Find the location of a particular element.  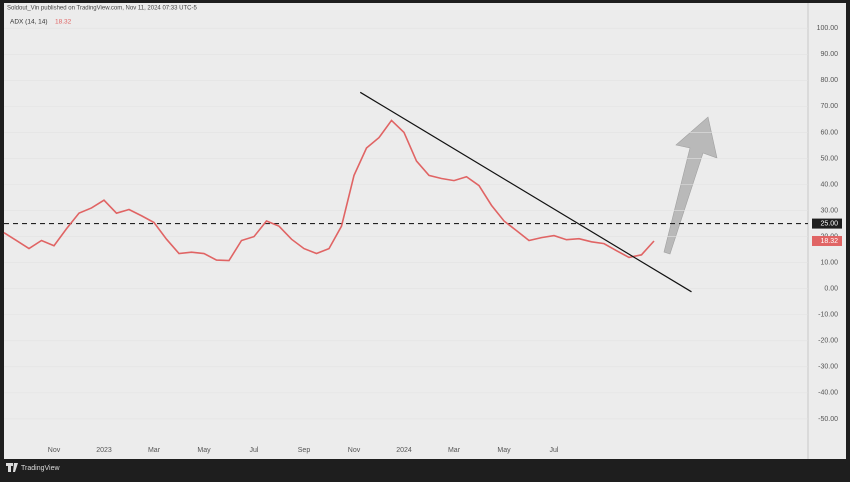

y-tick-label: -50.00 is located at coordinates (828, 419).